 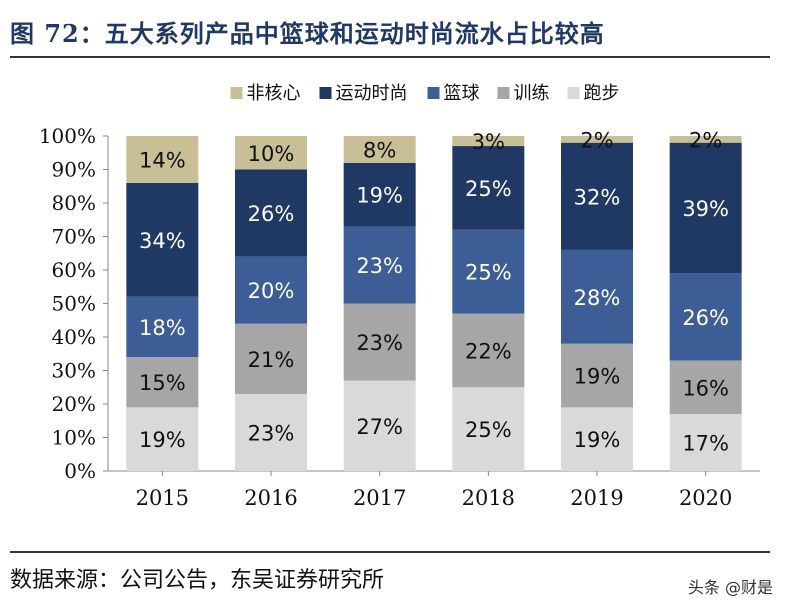 What do you see at coordinates (74, 203) in the screenshot?
I see `y-tick-label: 80%` at bounding box center [74, 203].